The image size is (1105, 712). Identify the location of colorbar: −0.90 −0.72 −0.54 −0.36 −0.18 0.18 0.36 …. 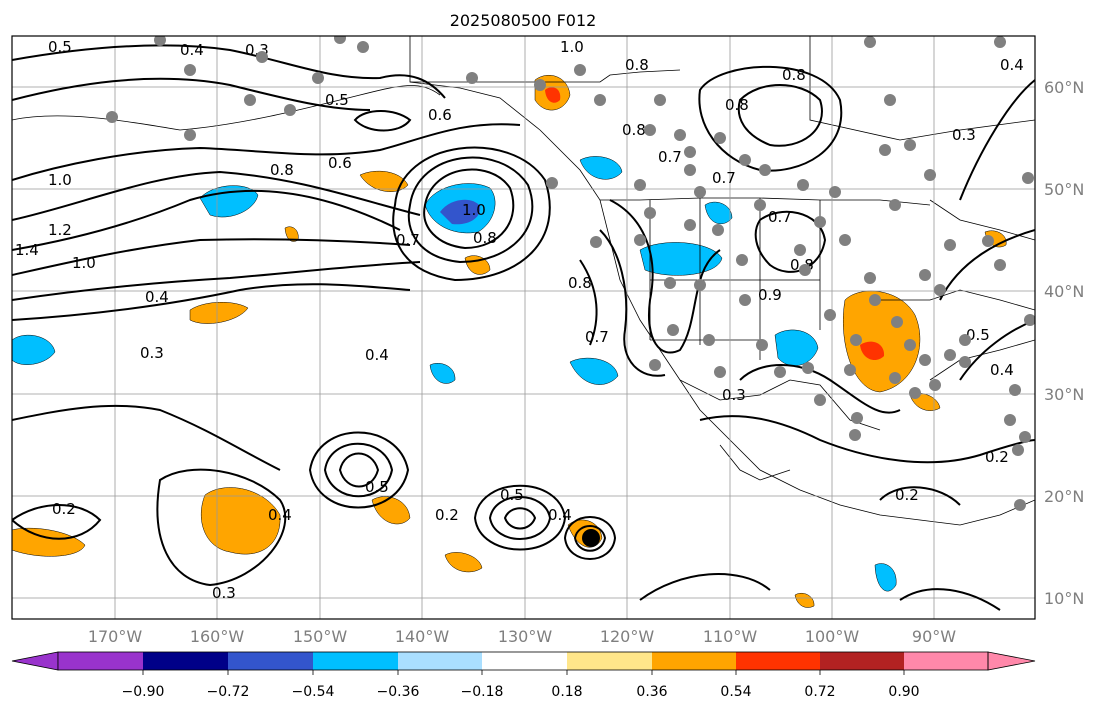
(523, 675).